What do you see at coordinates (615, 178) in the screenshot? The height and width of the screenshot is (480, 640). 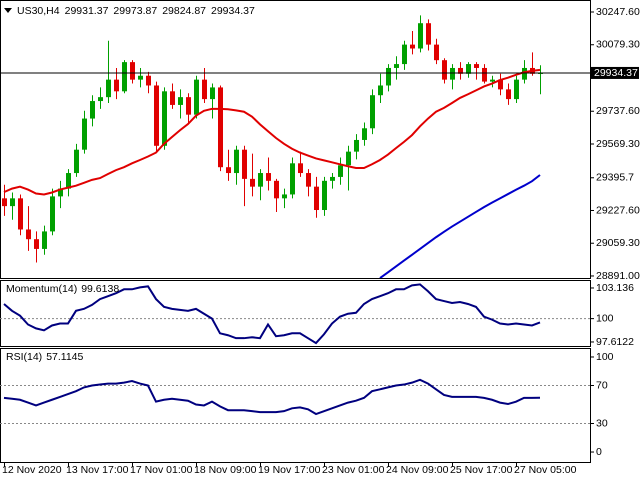 I see `y-tick-label: 29395.7` at bounding box center [615, 178].